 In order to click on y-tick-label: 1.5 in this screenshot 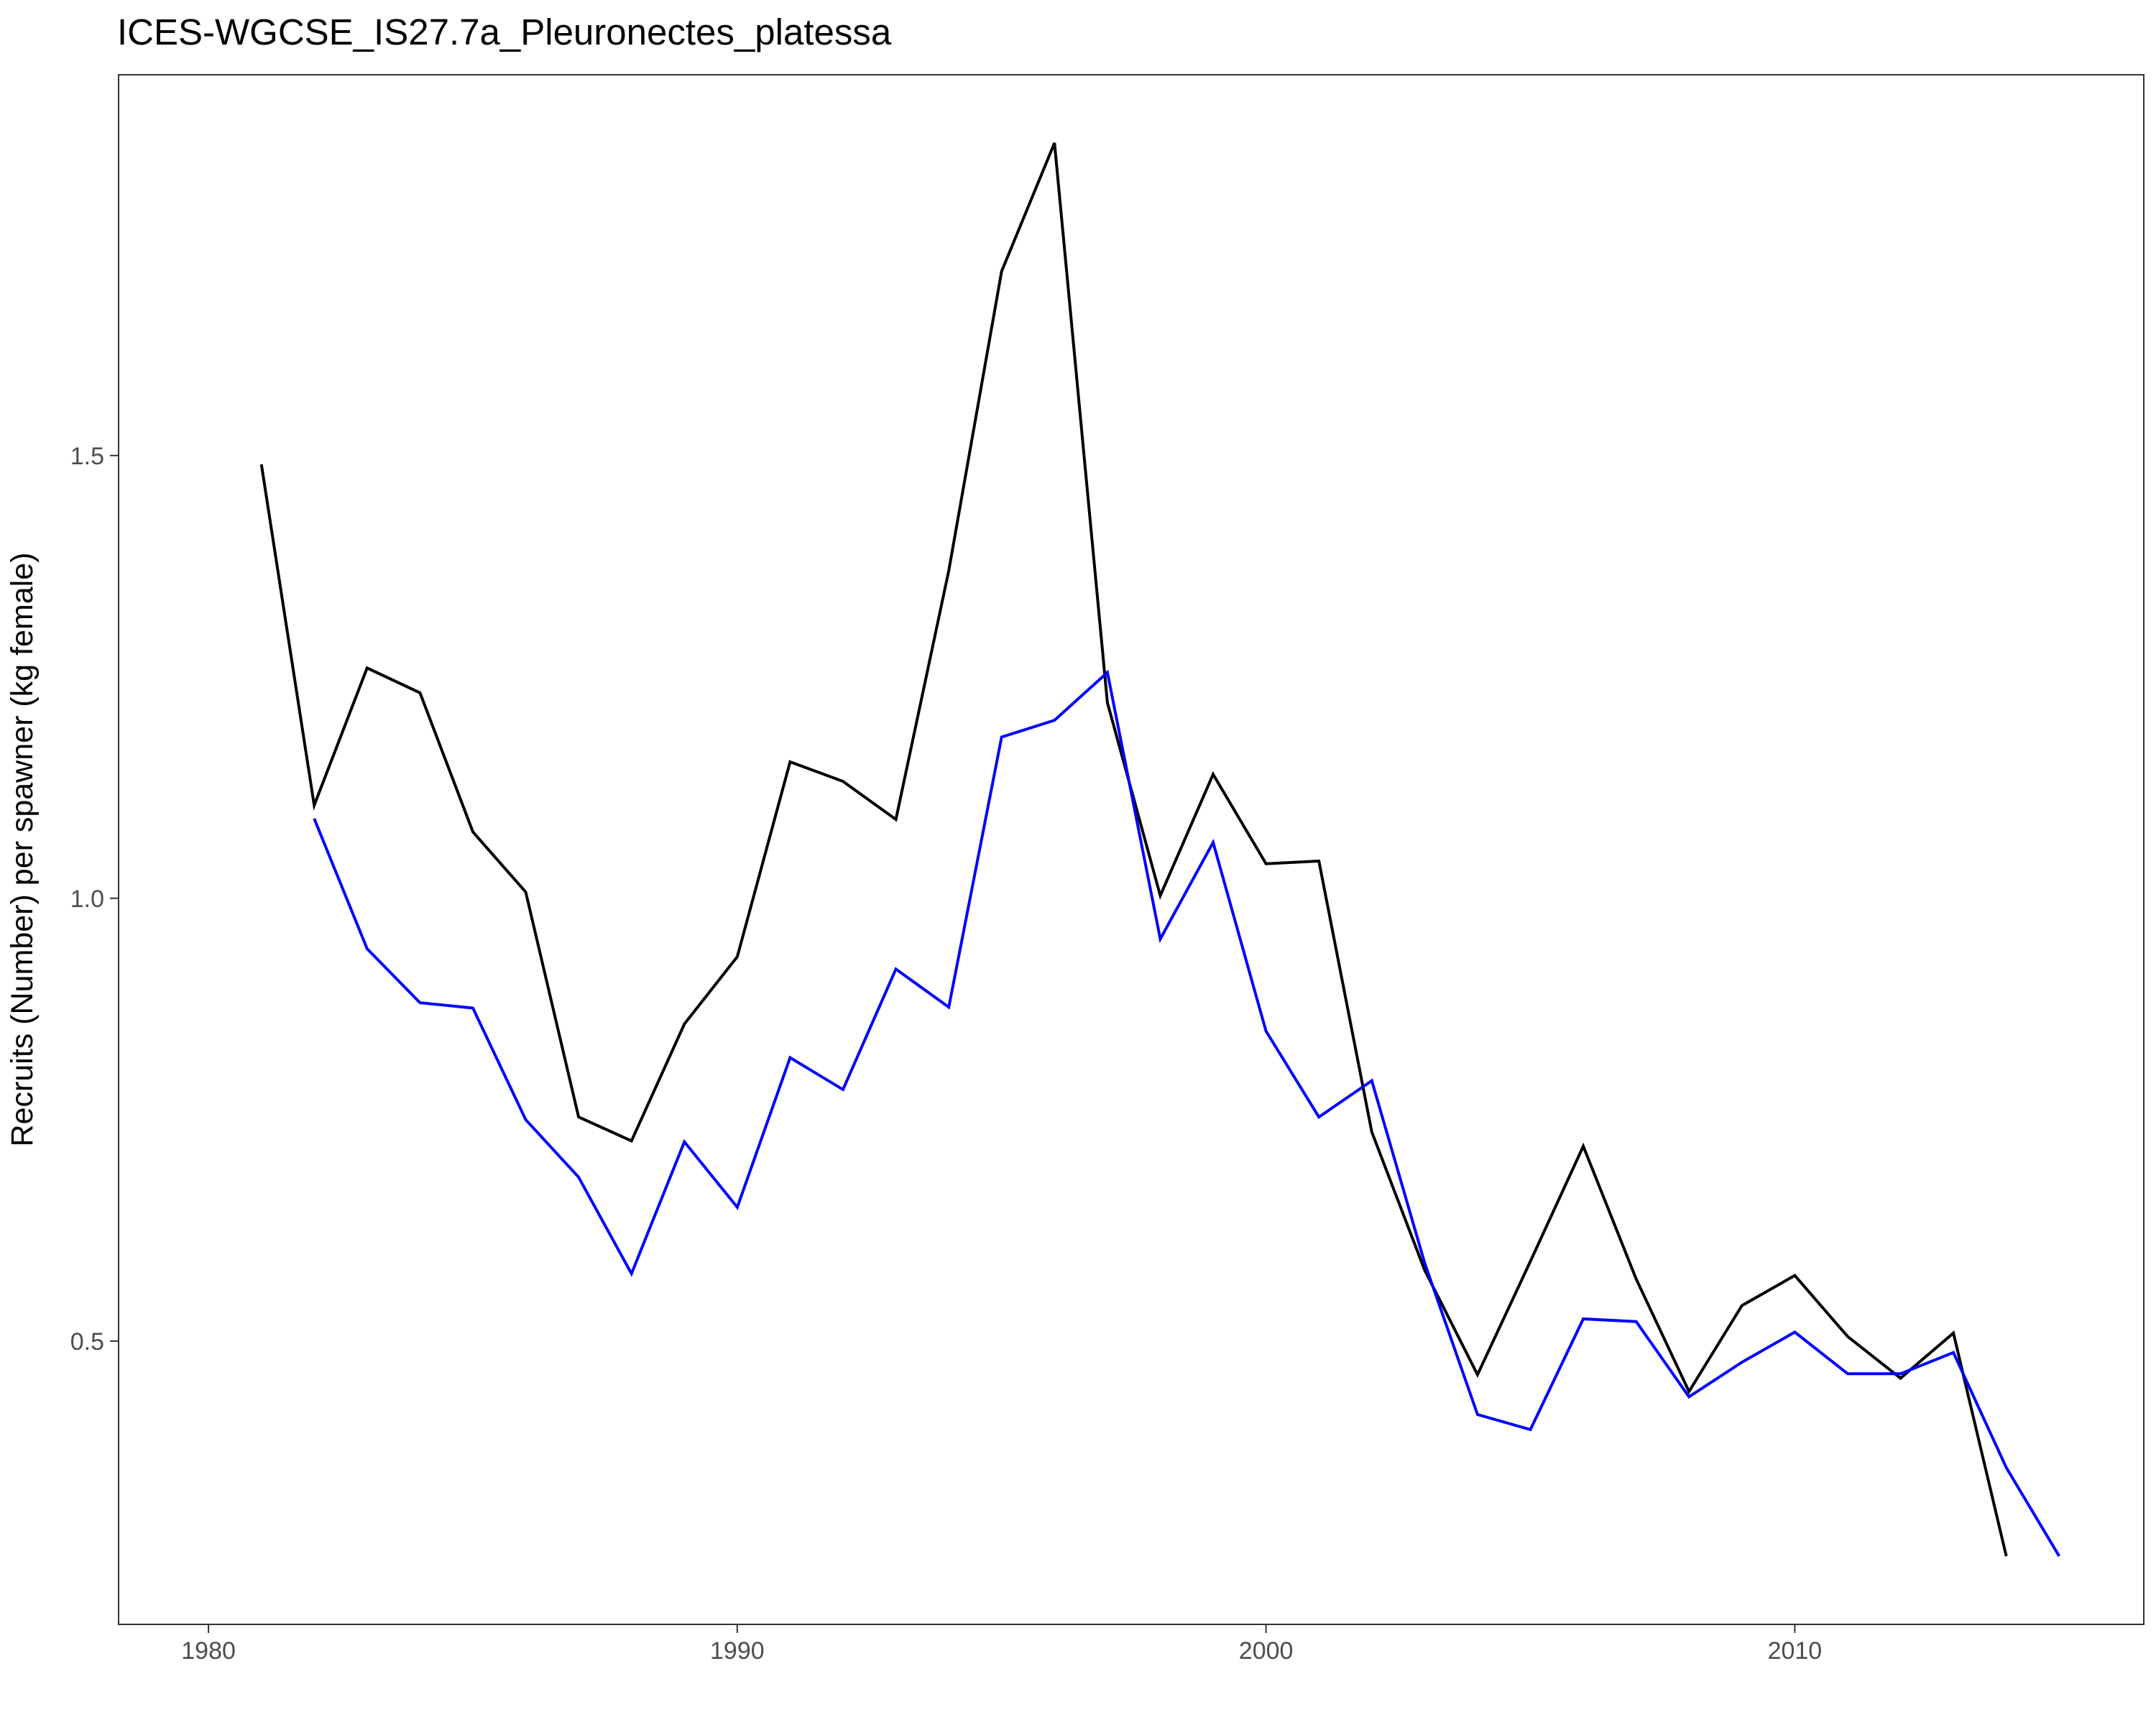, I will do `click(87, 456)`.